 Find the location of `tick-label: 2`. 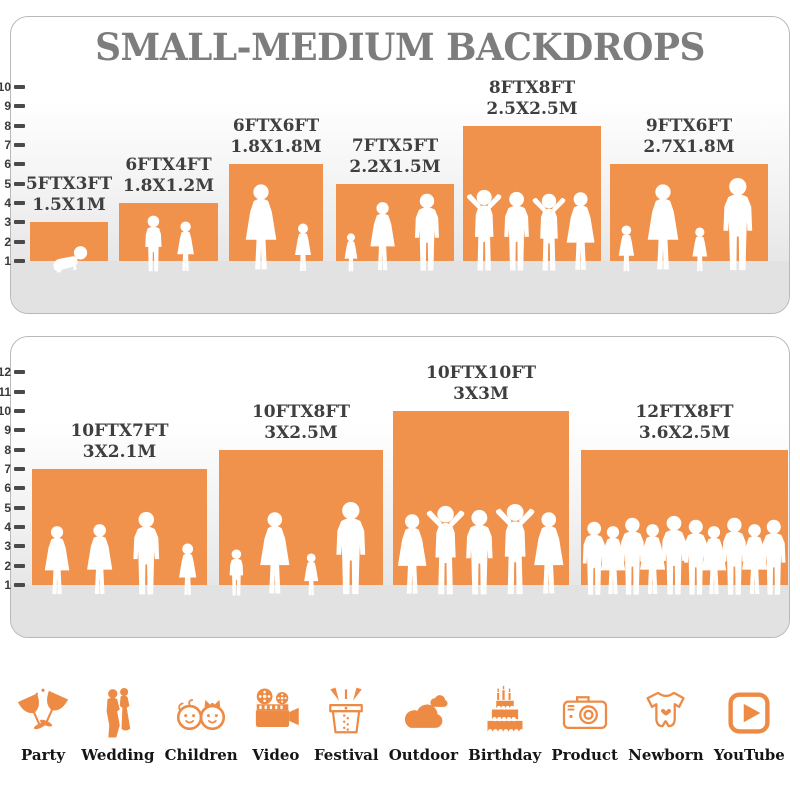

tick-label: 2 is located at coordinates (7, 565).